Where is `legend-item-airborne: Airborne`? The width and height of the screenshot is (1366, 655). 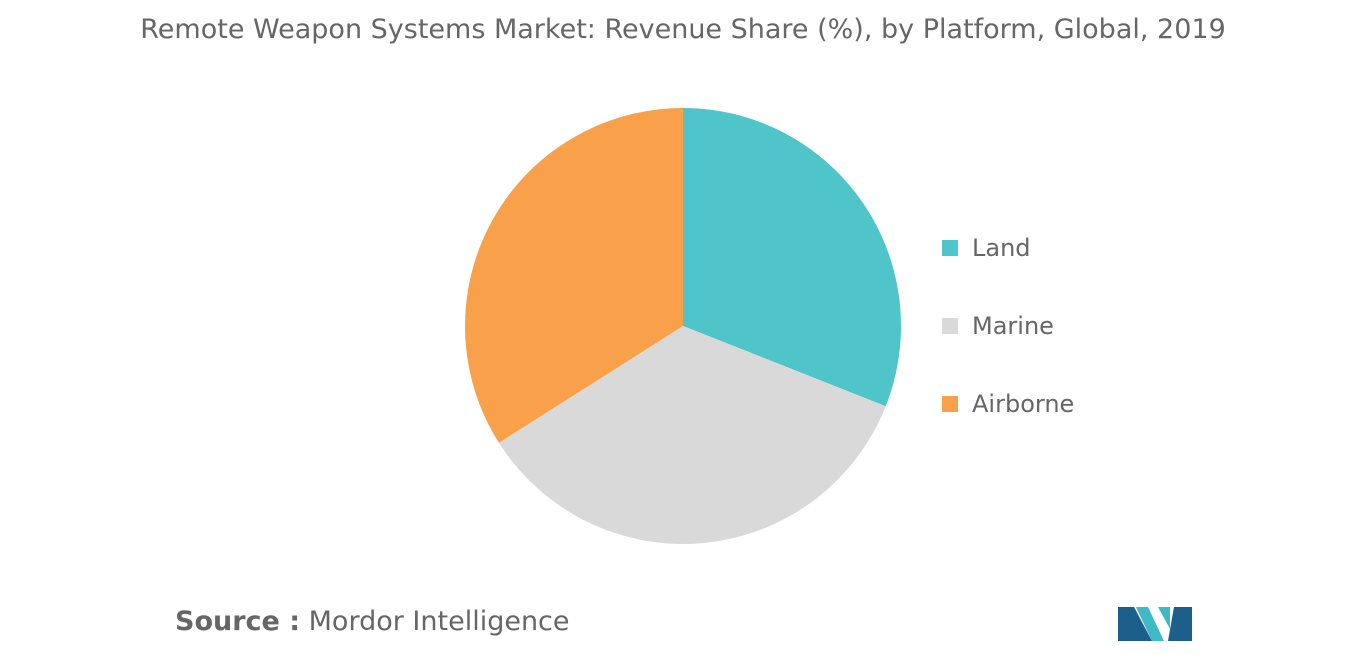 legend-item-airborne: Airborne is located at coordinates (1052, 403).